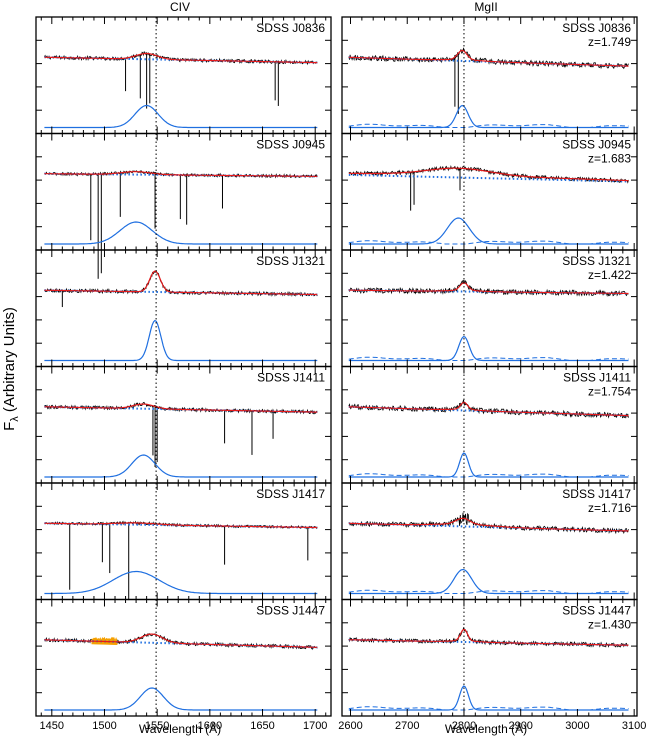  What do you see at coordinates (183, 541) in the screenshot?
I see `panel-civ-5: SDSS J1417` at bounding box center [183, 541].